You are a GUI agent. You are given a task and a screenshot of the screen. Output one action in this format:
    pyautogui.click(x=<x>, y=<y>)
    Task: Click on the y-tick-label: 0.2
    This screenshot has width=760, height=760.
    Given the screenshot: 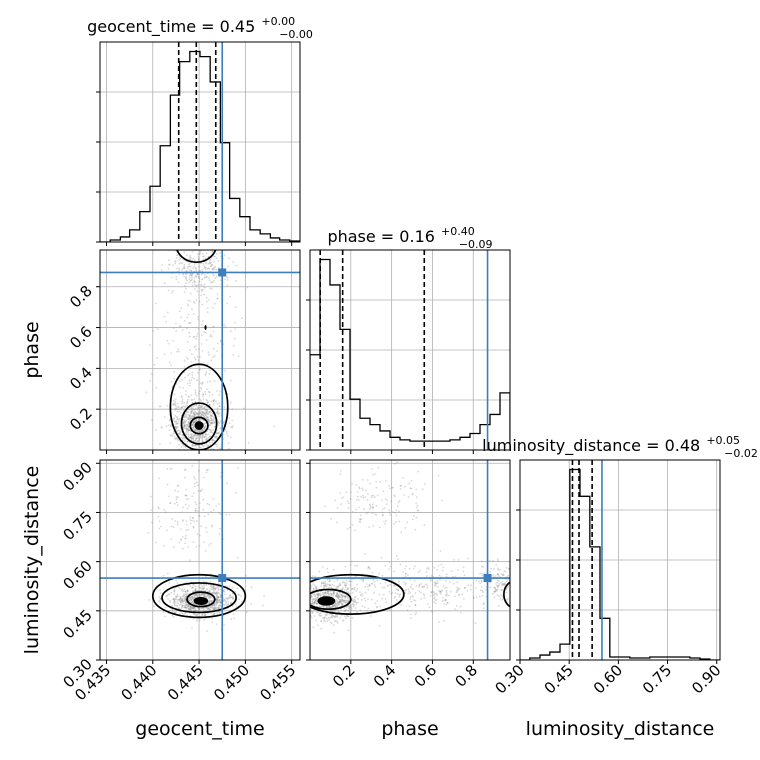 What is the action you would take?
    pyautogui.click(x=81, y=419)
    